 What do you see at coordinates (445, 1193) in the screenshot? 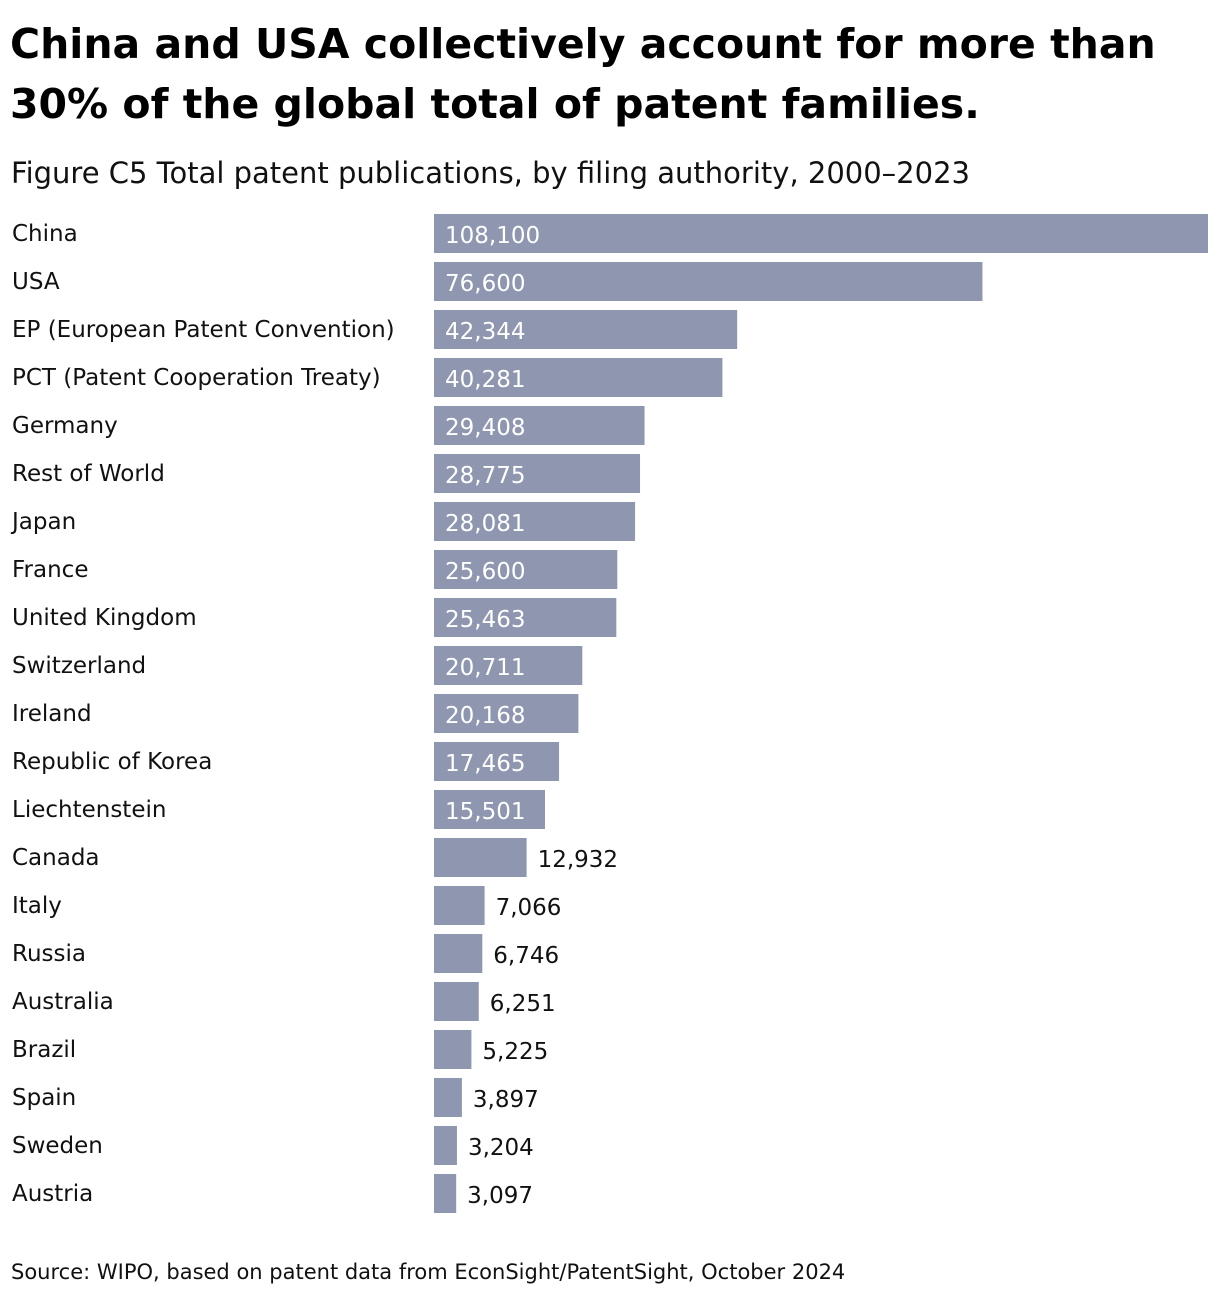
I see `bar-austria` at bounding box center [445, 1193].